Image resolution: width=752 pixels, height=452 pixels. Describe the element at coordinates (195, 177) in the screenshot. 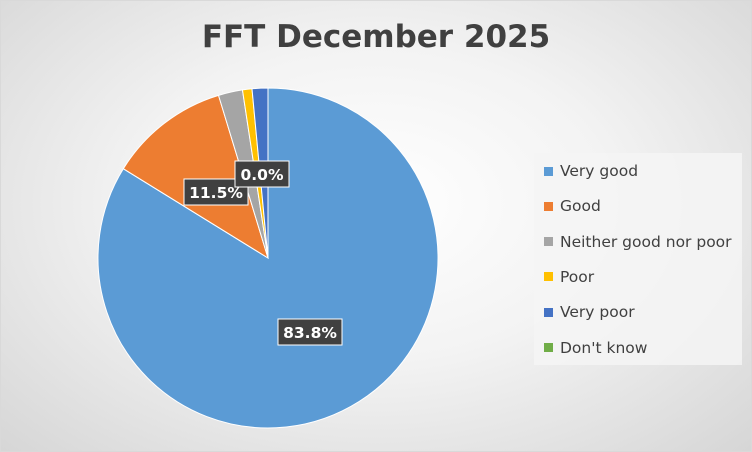

I see `pie-slice-good` at that location.